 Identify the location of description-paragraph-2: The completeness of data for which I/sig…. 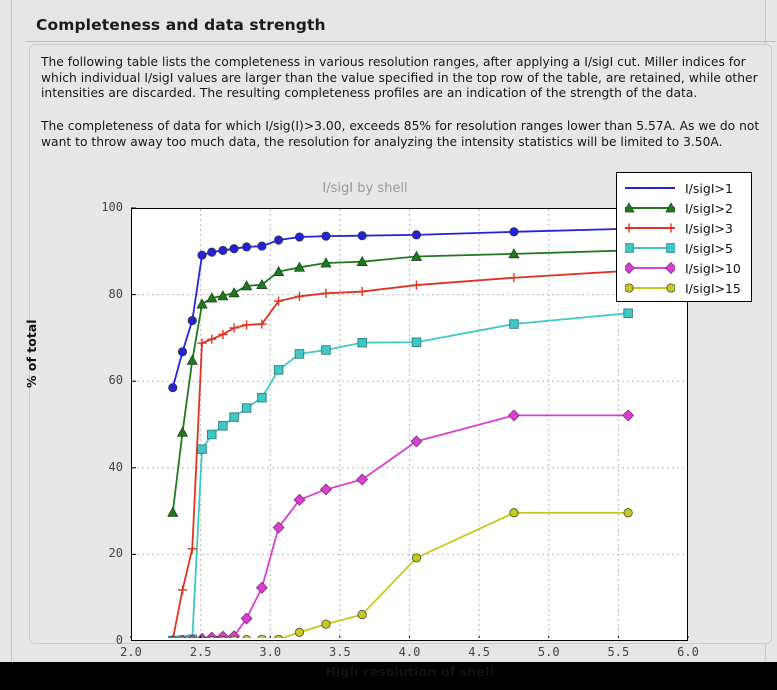
(400, 134).